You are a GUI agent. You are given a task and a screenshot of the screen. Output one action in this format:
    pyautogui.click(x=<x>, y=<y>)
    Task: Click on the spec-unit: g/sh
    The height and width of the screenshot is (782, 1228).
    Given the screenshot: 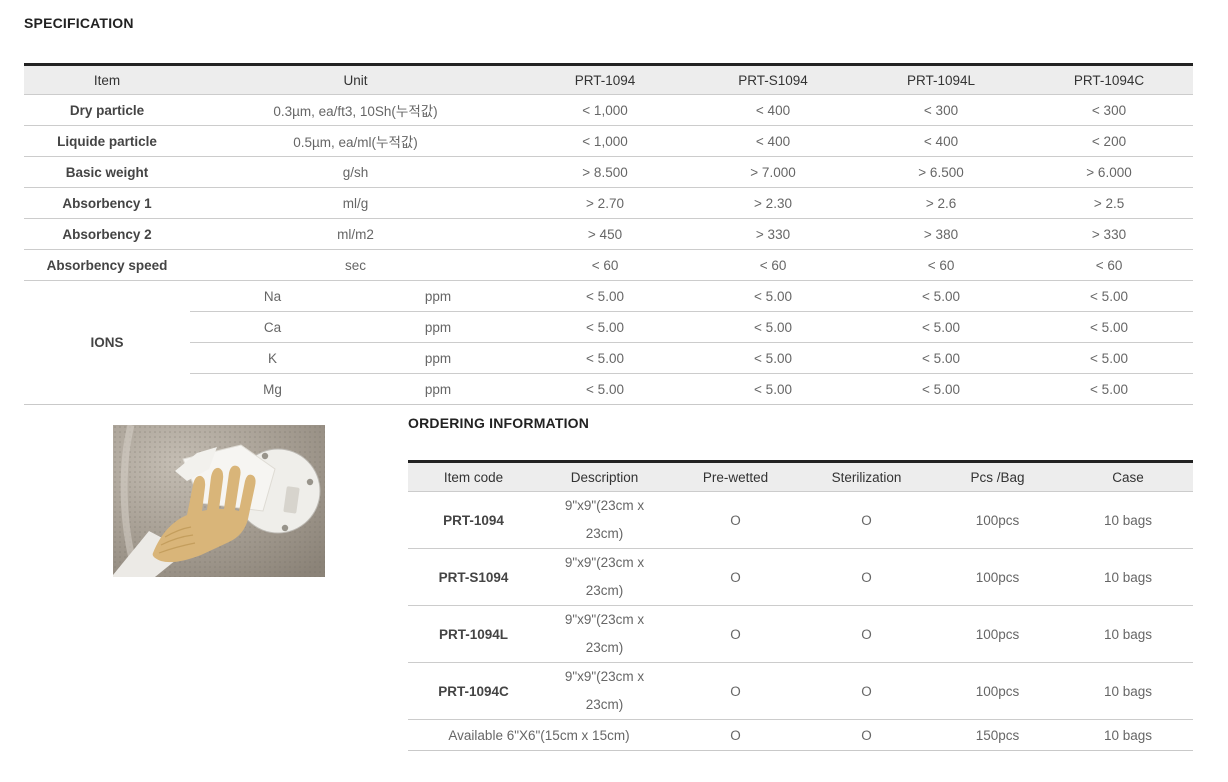 What is the action you would take?
    pyautogui.click(x=356, y=172)
    